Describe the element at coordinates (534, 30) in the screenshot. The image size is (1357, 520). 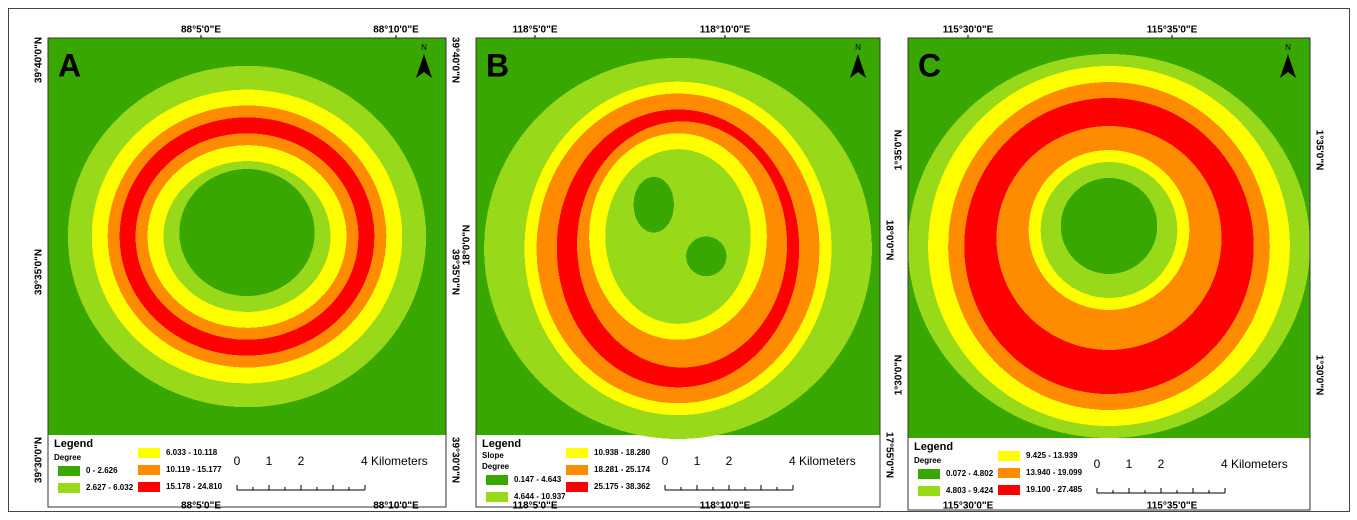
I see `top-coordinate: 118°5'0"E` at that location.